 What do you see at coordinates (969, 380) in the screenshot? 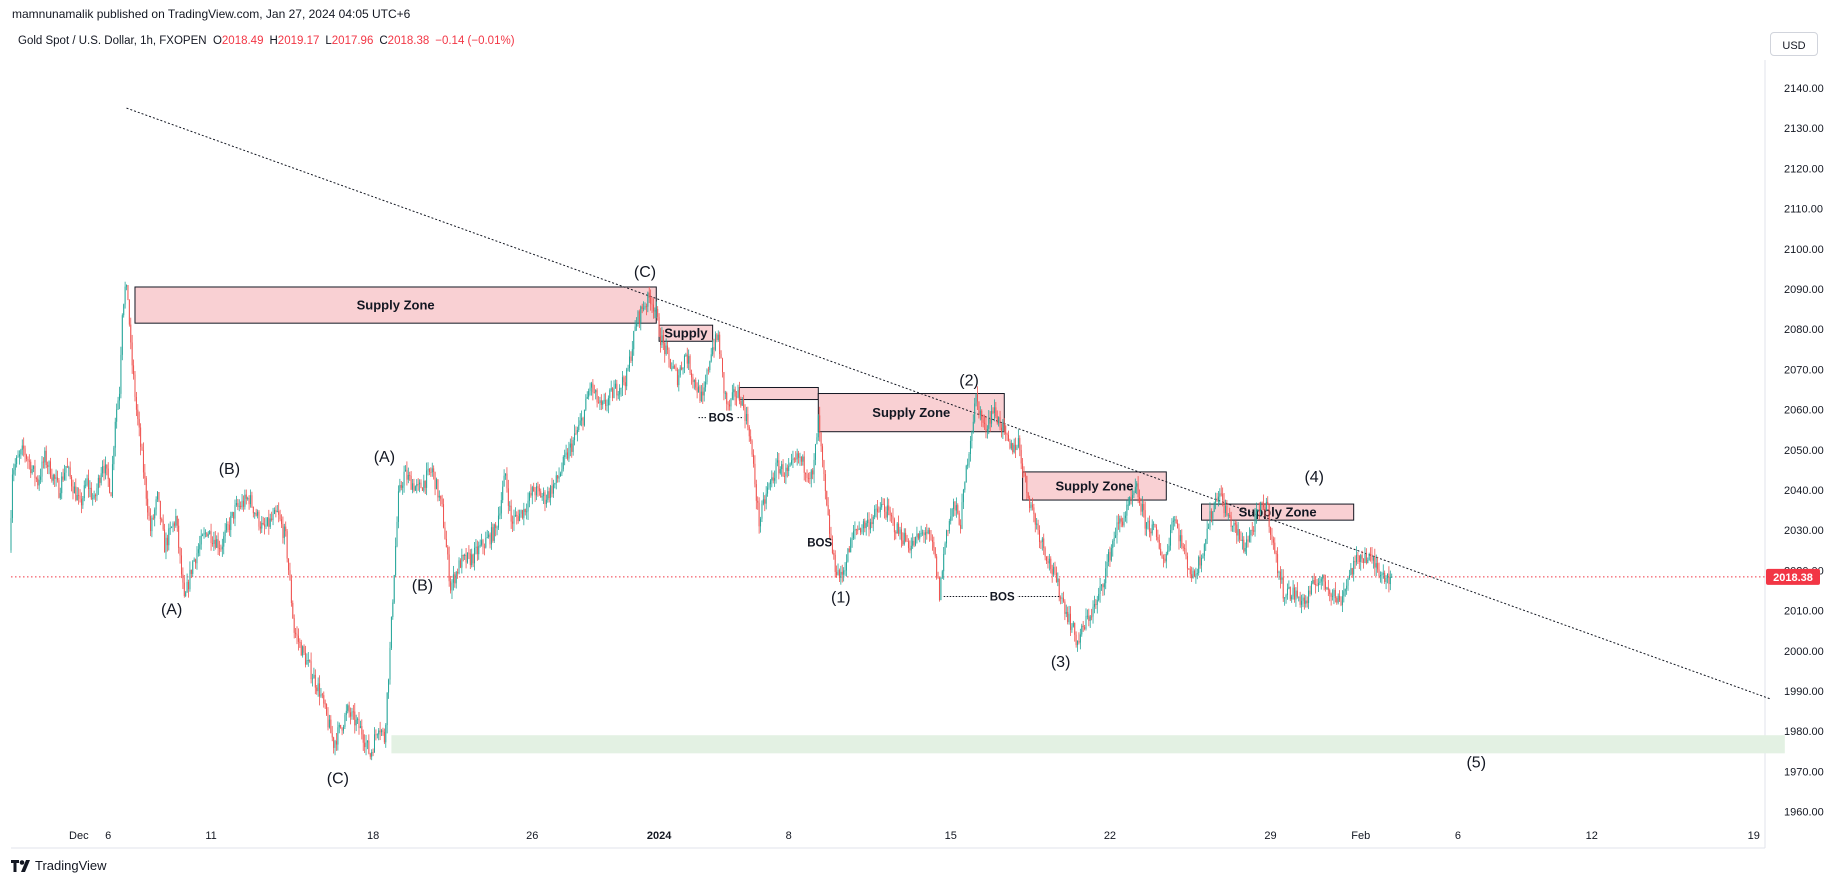
I see `wave-label: (2)` at bounding box center [969, 380].